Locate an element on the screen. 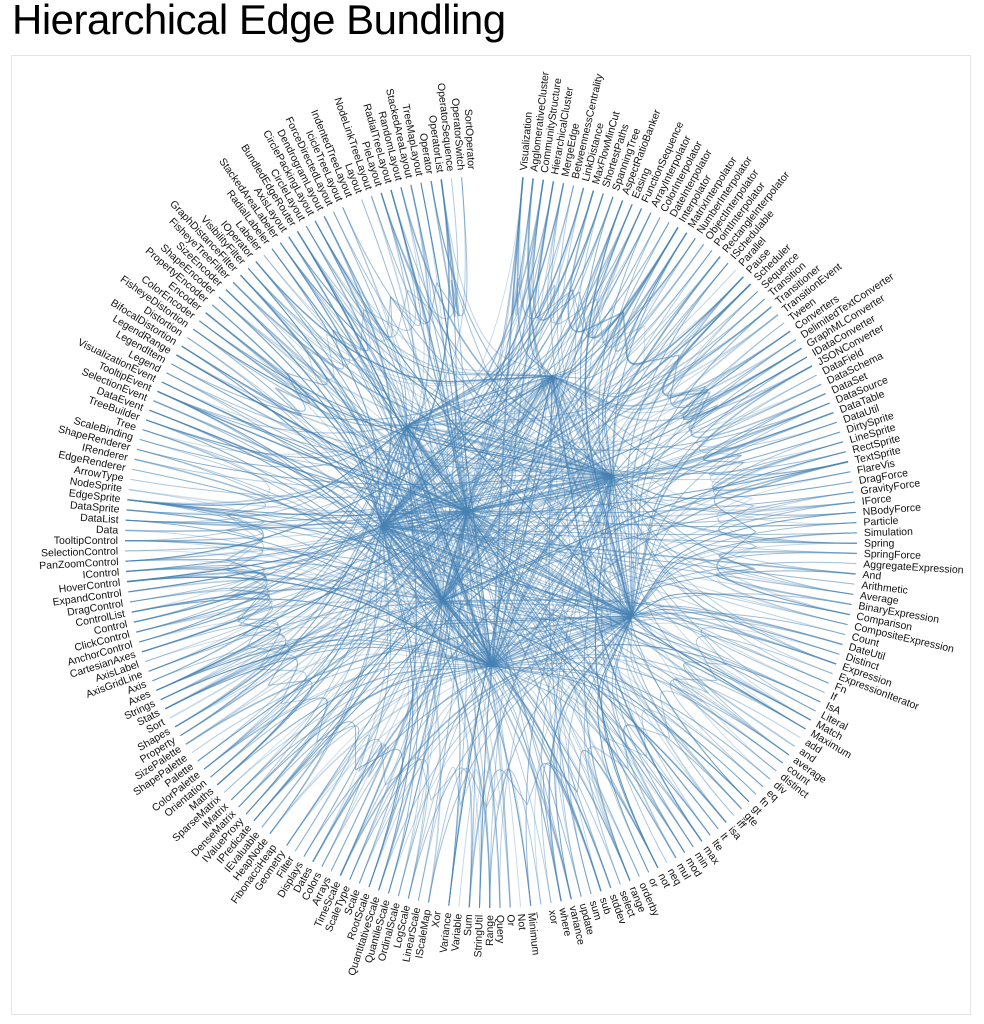 Image resolution: width=984 pixels, height=1024 pixels. node-label: IsA is located at coordinates (833, 708).